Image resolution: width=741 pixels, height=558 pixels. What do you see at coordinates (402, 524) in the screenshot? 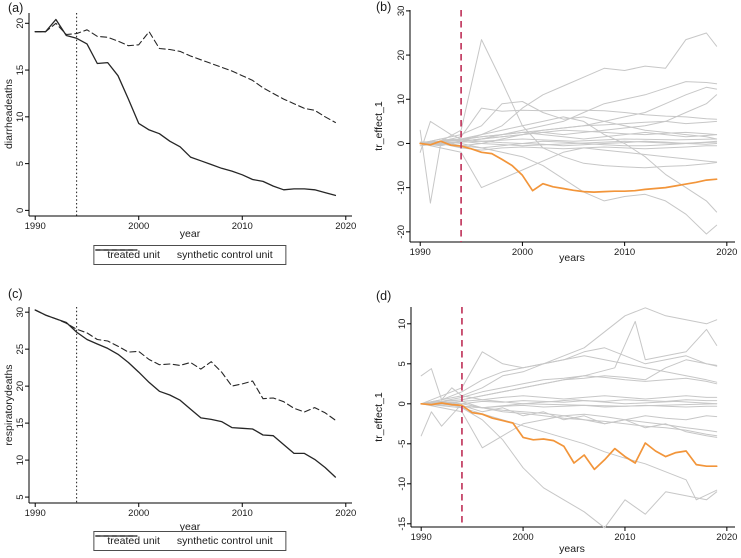
I see `svg-text: -15` at bounding box center [402, 524].